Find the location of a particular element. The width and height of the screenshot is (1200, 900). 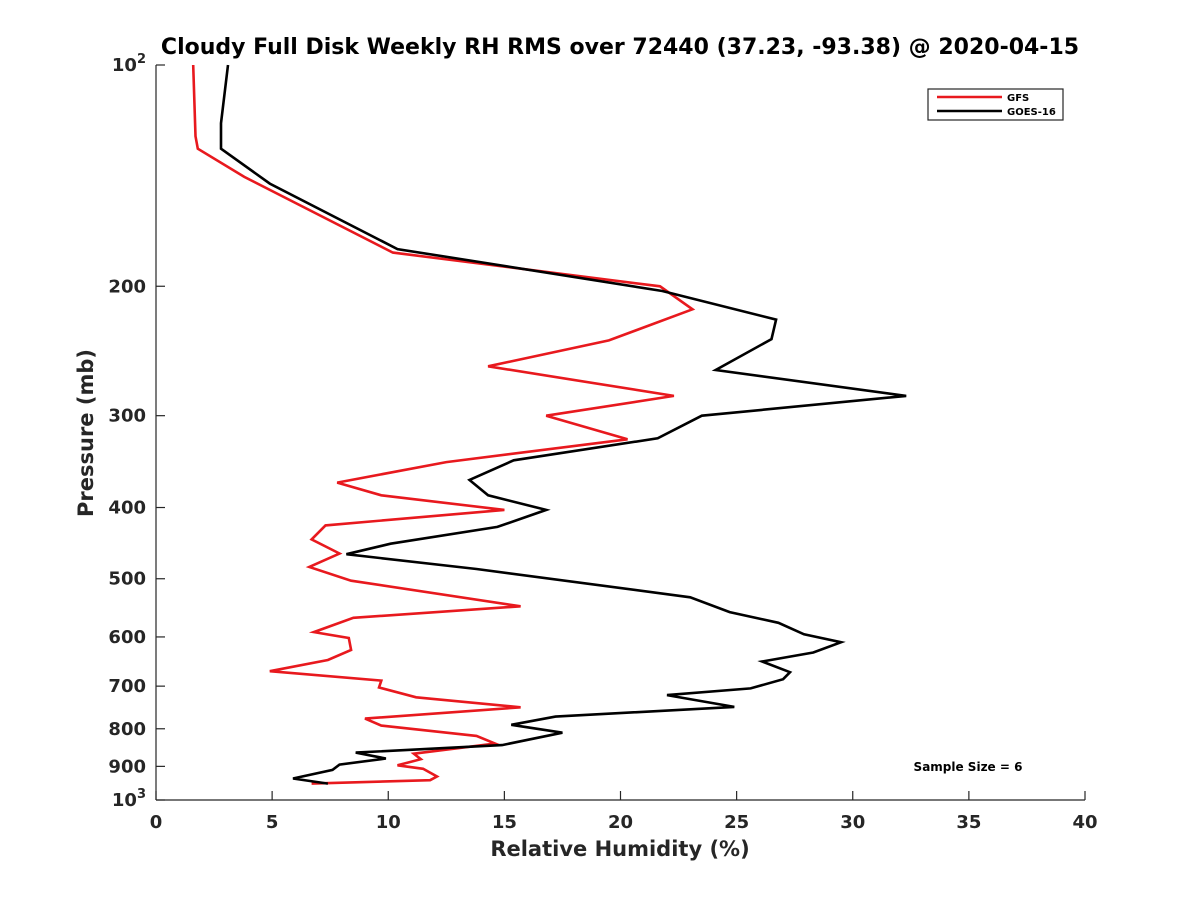

sample-size-annotation: Sample Size = 6 is located at coordinates (968, 767).